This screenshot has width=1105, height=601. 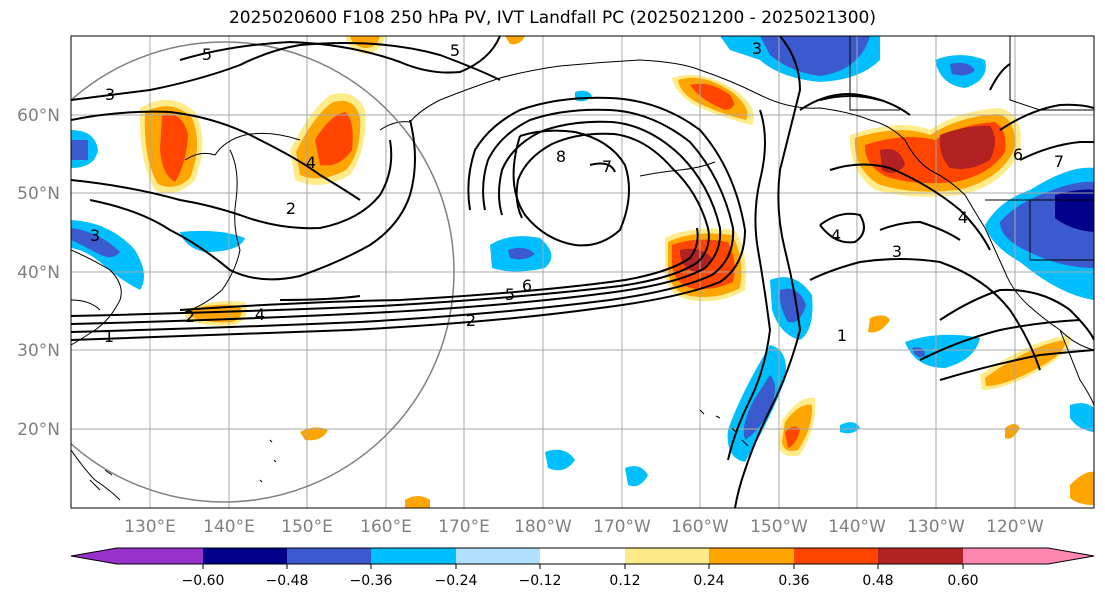 What do you see at coordinates (38, 351) in the screenshot?
I see `lat-label-30n: 30°N` at bounding box center [38, 351].